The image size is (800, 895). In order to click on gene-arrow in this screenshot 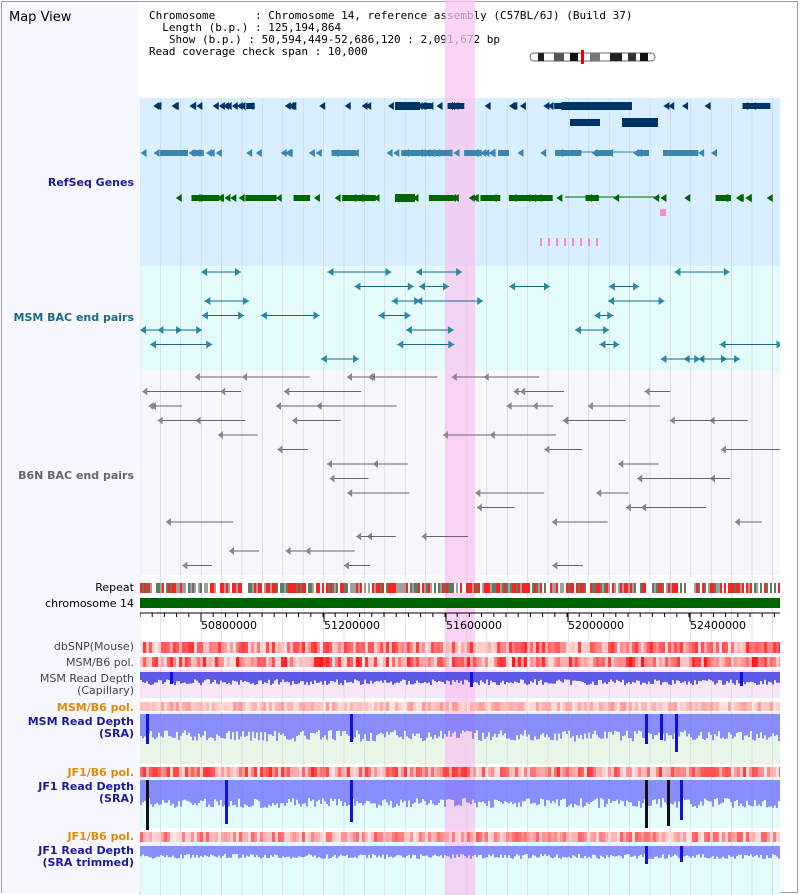, I will do `click(178, 198)`.